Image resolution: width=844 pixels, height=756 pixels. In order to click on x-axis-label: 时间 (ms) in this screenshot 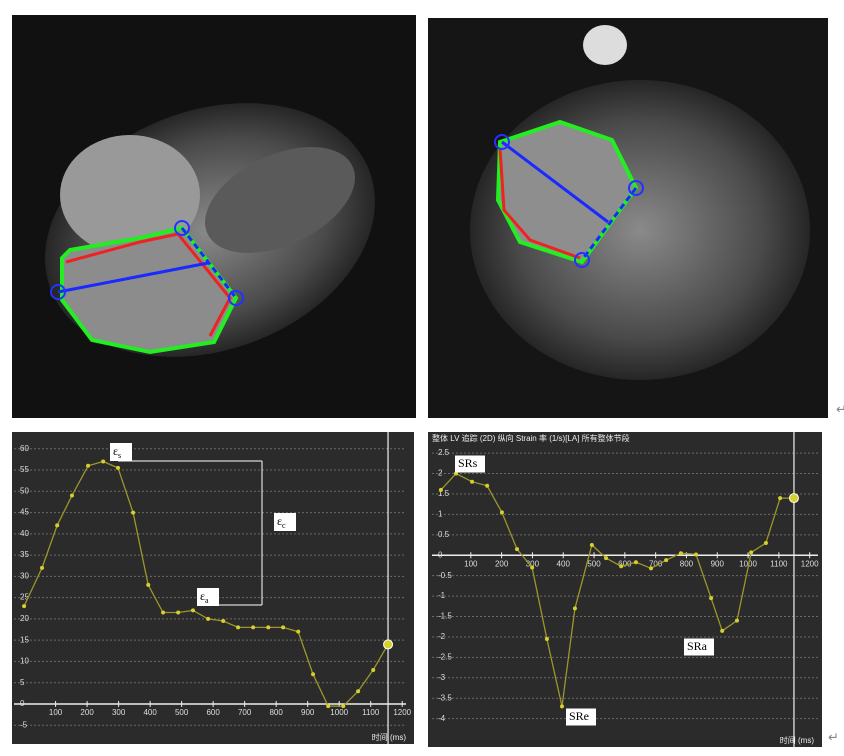, I will do `click(797, 740)`.